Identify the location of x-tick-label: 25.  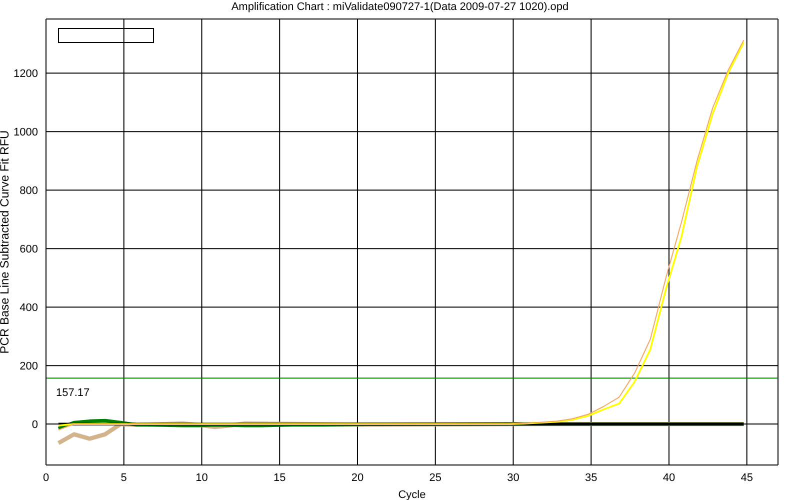
(435, 478).